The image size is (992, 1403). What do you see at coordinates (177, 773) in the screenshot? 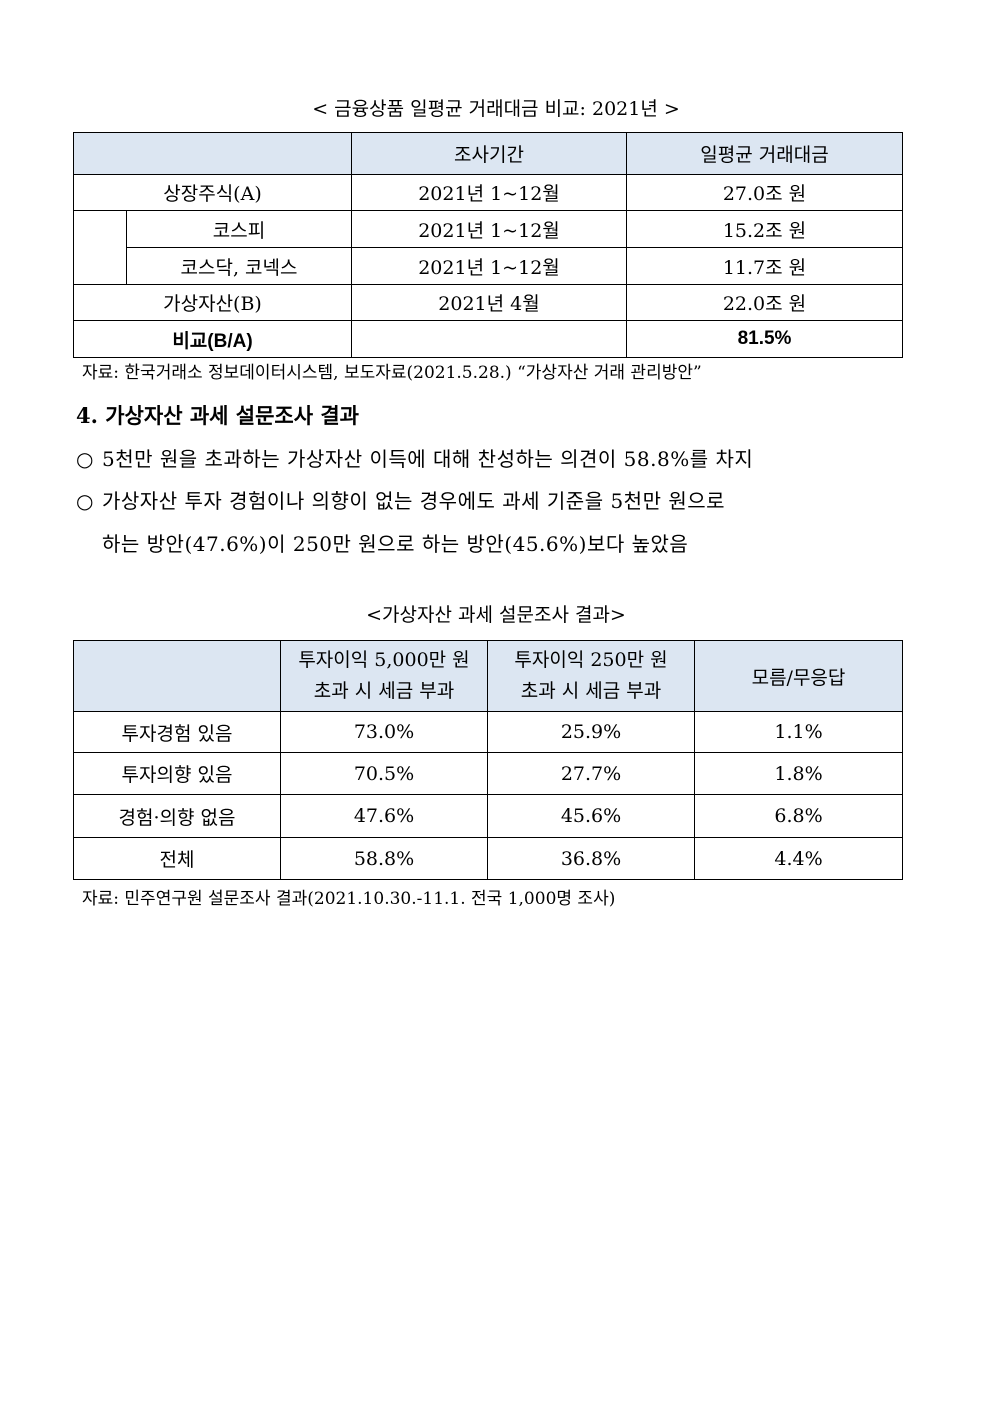
I see `row-label: 투자의향 있음` at bounding box center [177, 773].